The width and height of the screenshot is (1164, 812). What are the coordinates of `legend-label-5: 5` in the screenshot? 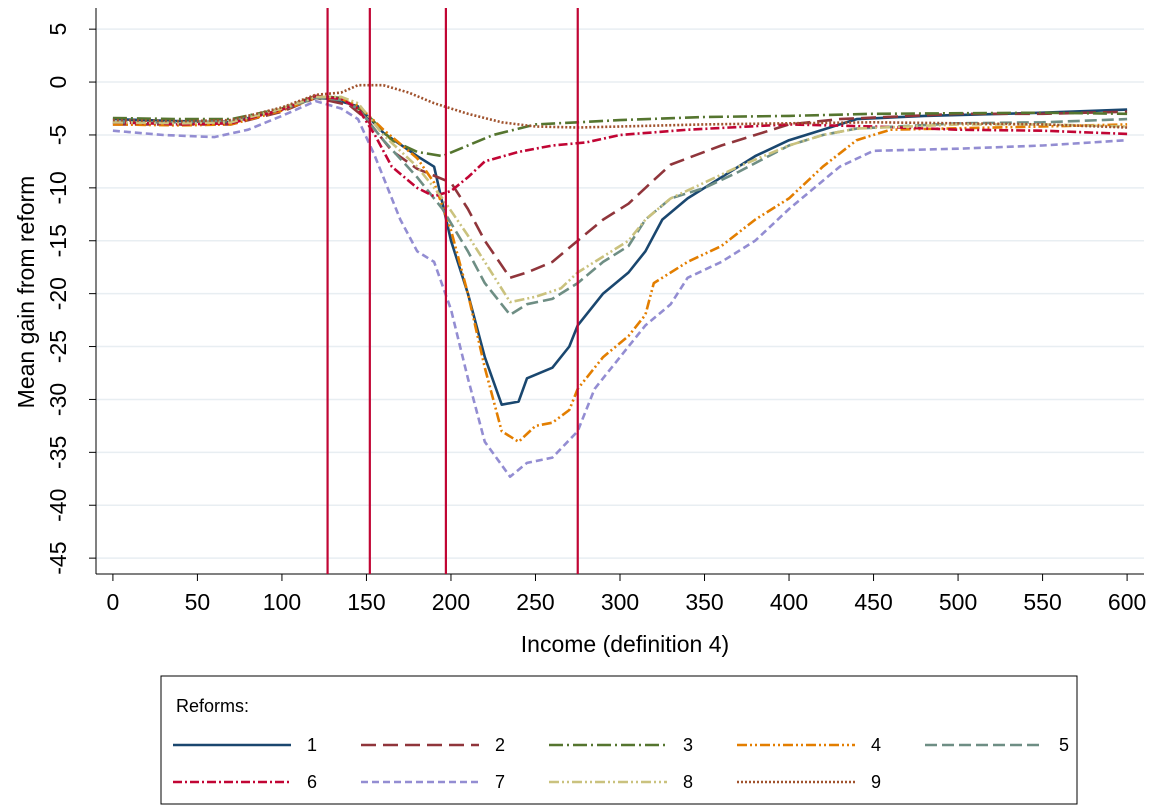 It's located at (1064, 745).